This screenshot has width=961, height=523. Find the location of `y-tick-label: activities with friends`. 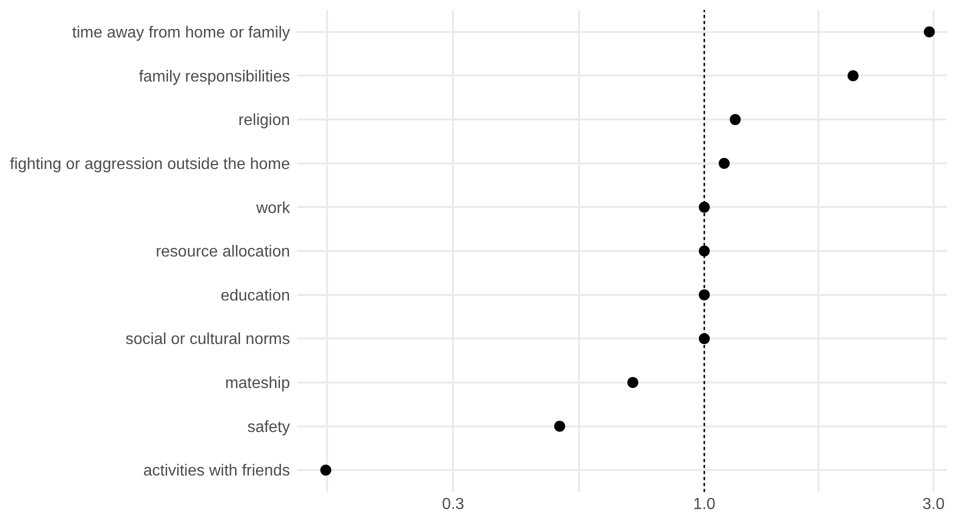

y-tick-label: activities with friends is located at coordinates (216, 471).